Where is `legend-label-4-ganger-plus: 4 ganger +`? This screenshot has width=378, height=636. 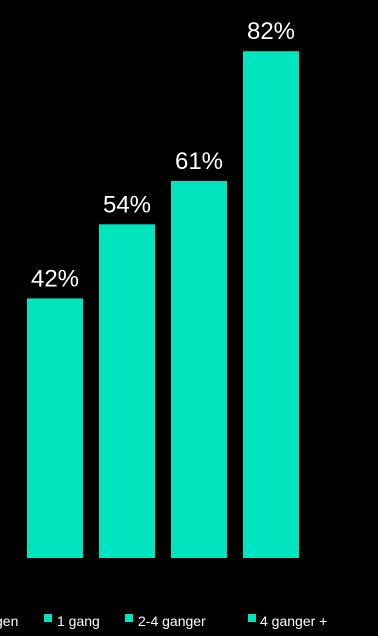
legend-label-4-ganger-plus: 4 ganger + is located at coordinates (293, 621).